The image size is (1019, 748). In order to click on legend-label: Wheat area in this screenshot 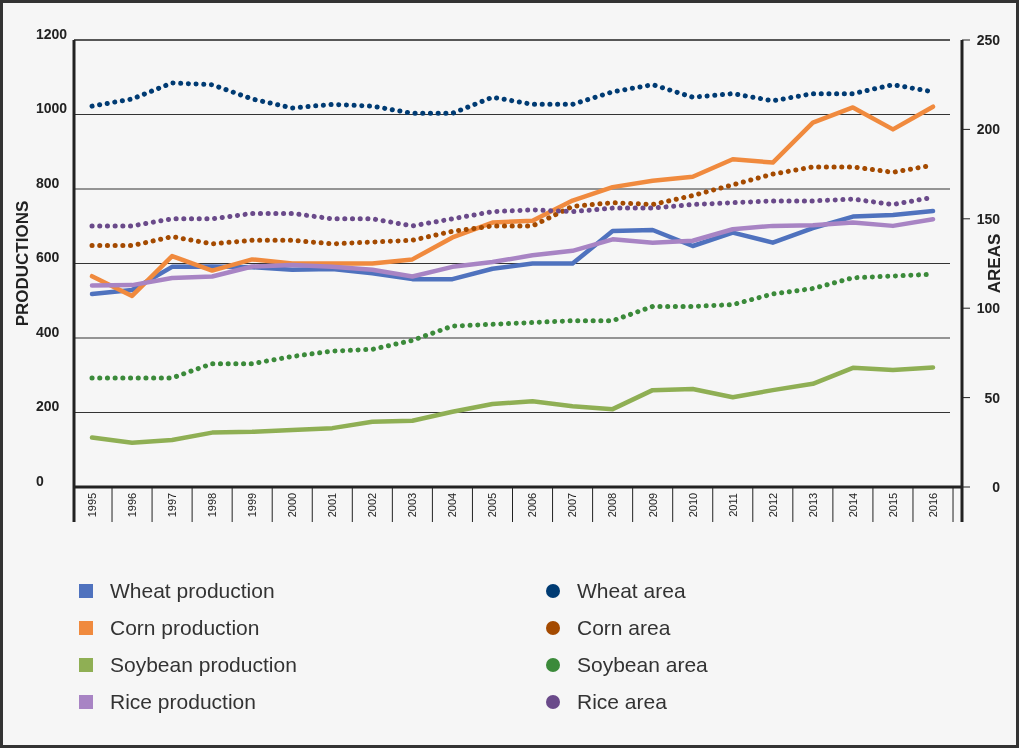, I will do `click(631, 591)`.